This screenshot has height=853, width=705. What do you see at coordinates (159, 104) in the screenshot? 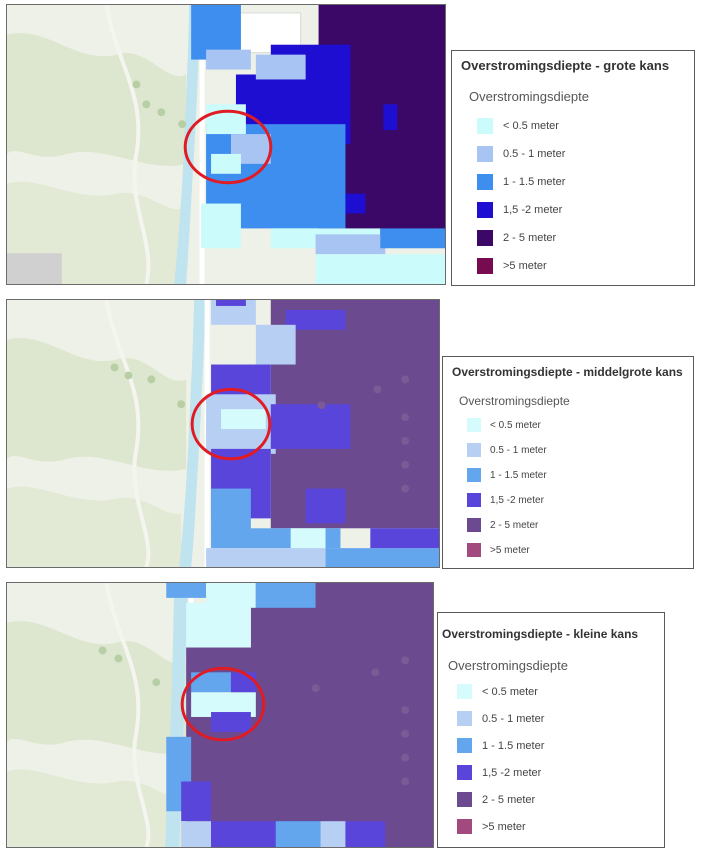
I see `tree-dots` at bounding box center [159, 104].